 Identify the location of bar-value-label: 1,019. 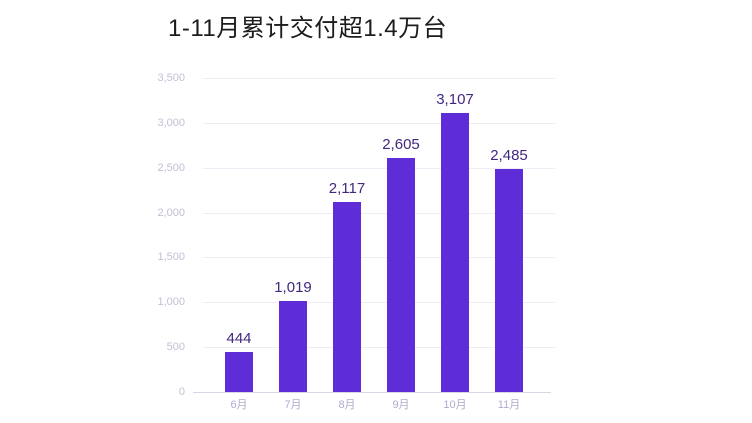
(293, 287).